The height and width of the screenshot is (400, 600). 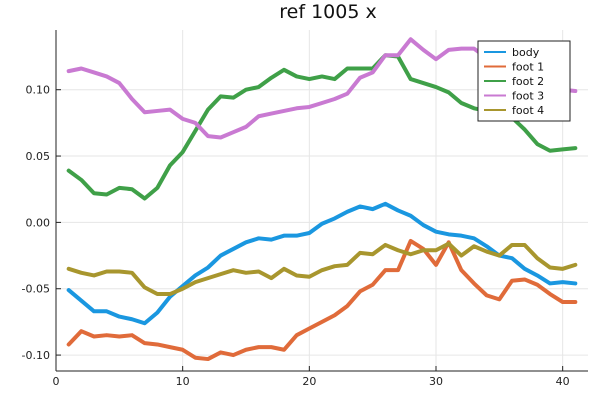 What do you see at coordinates (36, 355) in the screenshot?
I see `y-tick-label: -0.10` at bounding box center [36, 355].